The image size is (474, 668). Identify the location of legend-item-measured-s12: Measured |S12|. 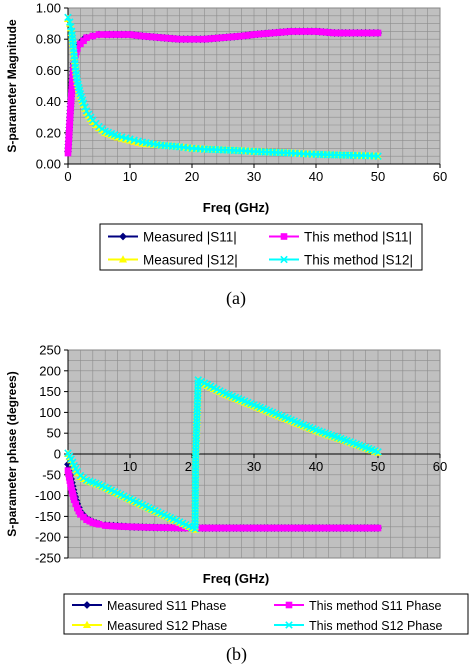
(173, 260).